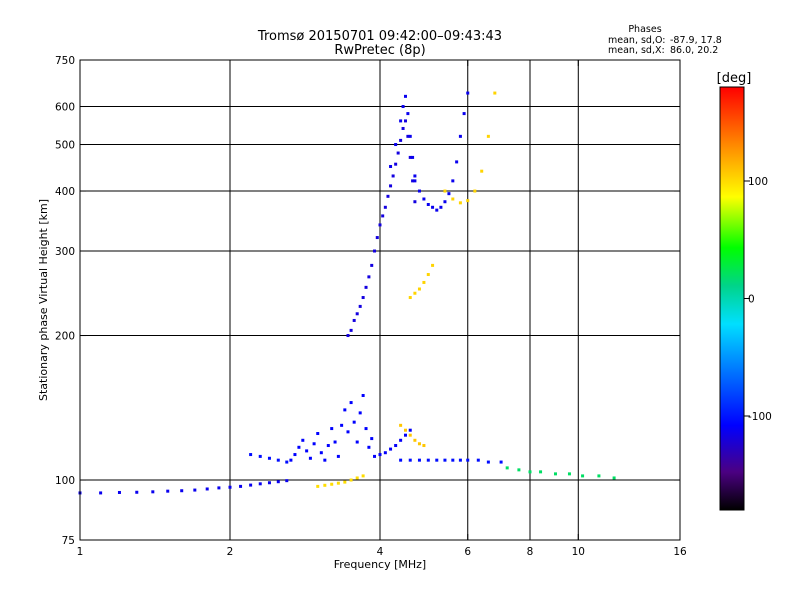 The image size is (800, 604). Describe the element at coordinates (751, 300) in the screenshot. I see `colorbar-tick-label: 0` at that location.